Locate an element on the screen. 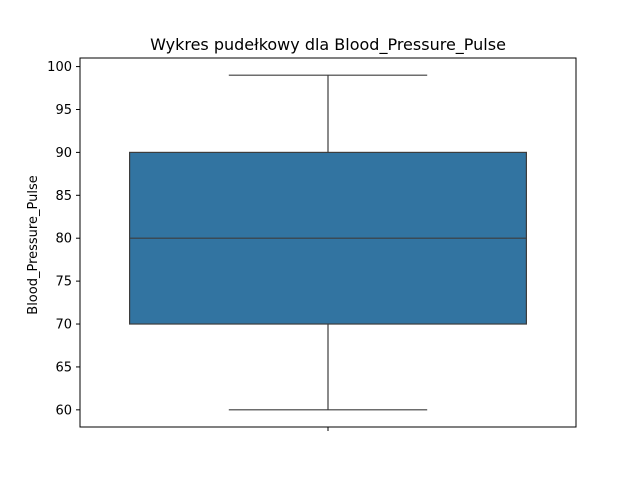  y-tick-label: 60 is located at coordinates (63, 410).